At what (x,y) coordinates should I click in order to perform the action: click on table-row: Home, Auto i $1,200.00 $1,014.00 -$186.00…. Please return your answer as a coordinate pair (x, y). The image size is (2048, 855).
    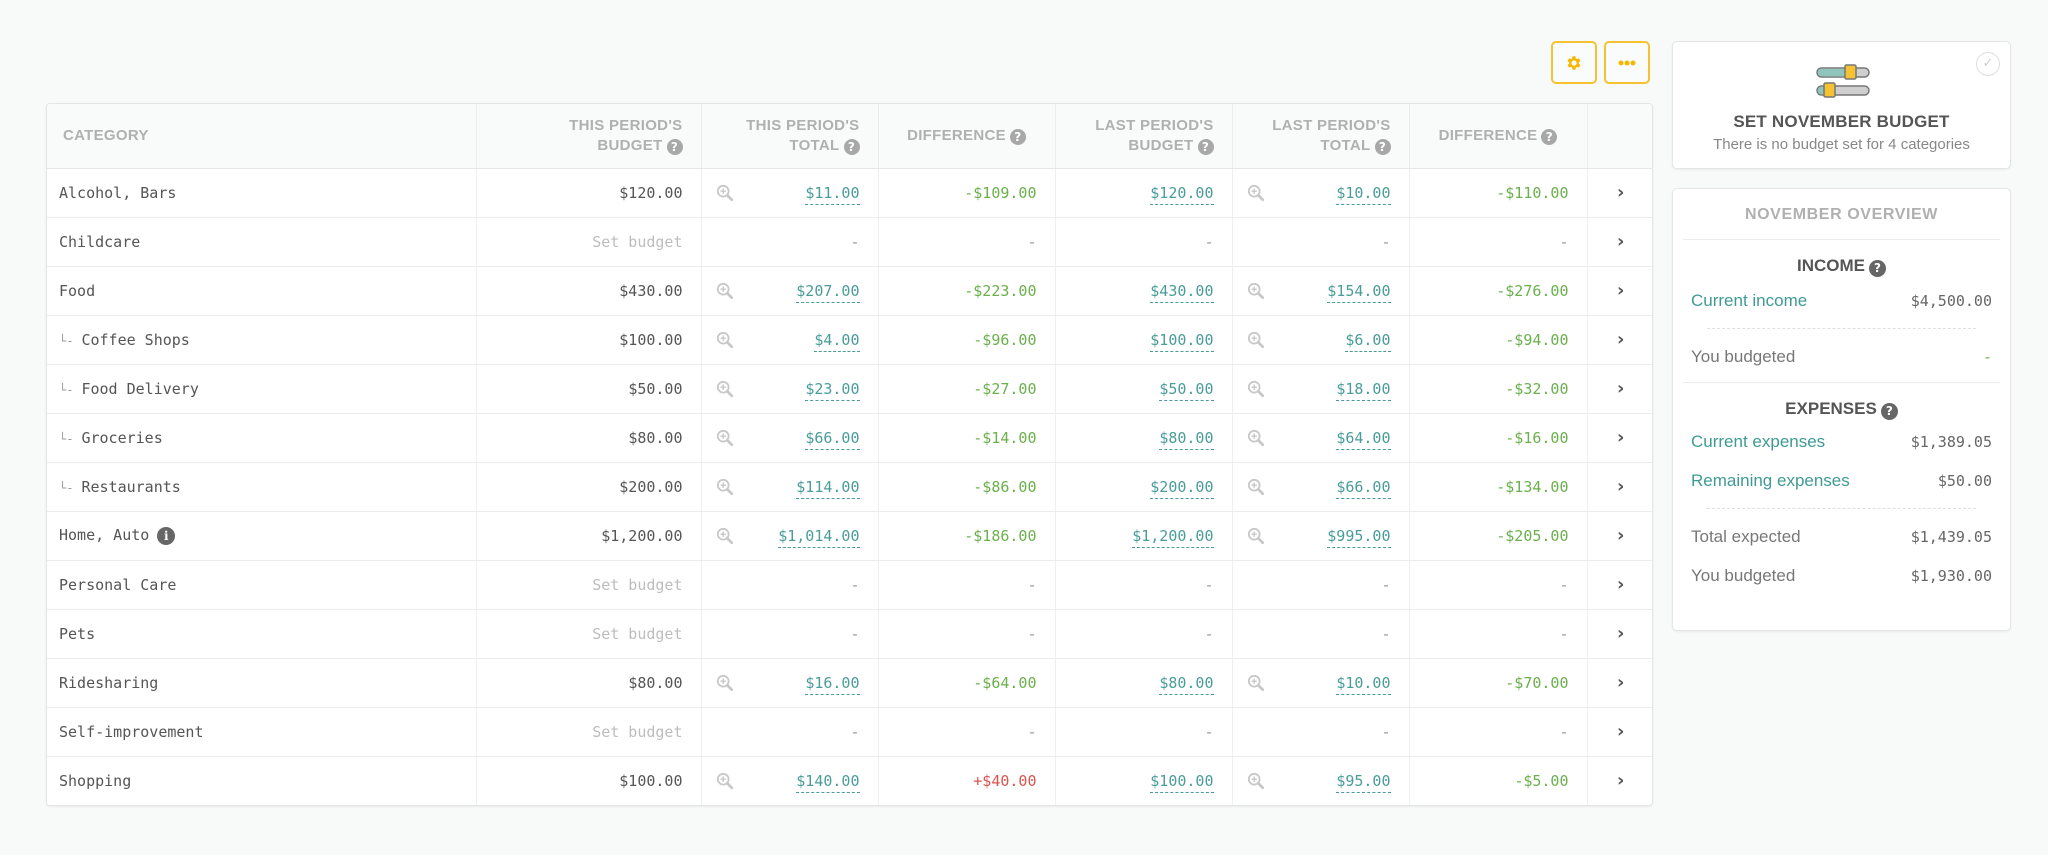
    Looking at the image, I should click on (849, 536).